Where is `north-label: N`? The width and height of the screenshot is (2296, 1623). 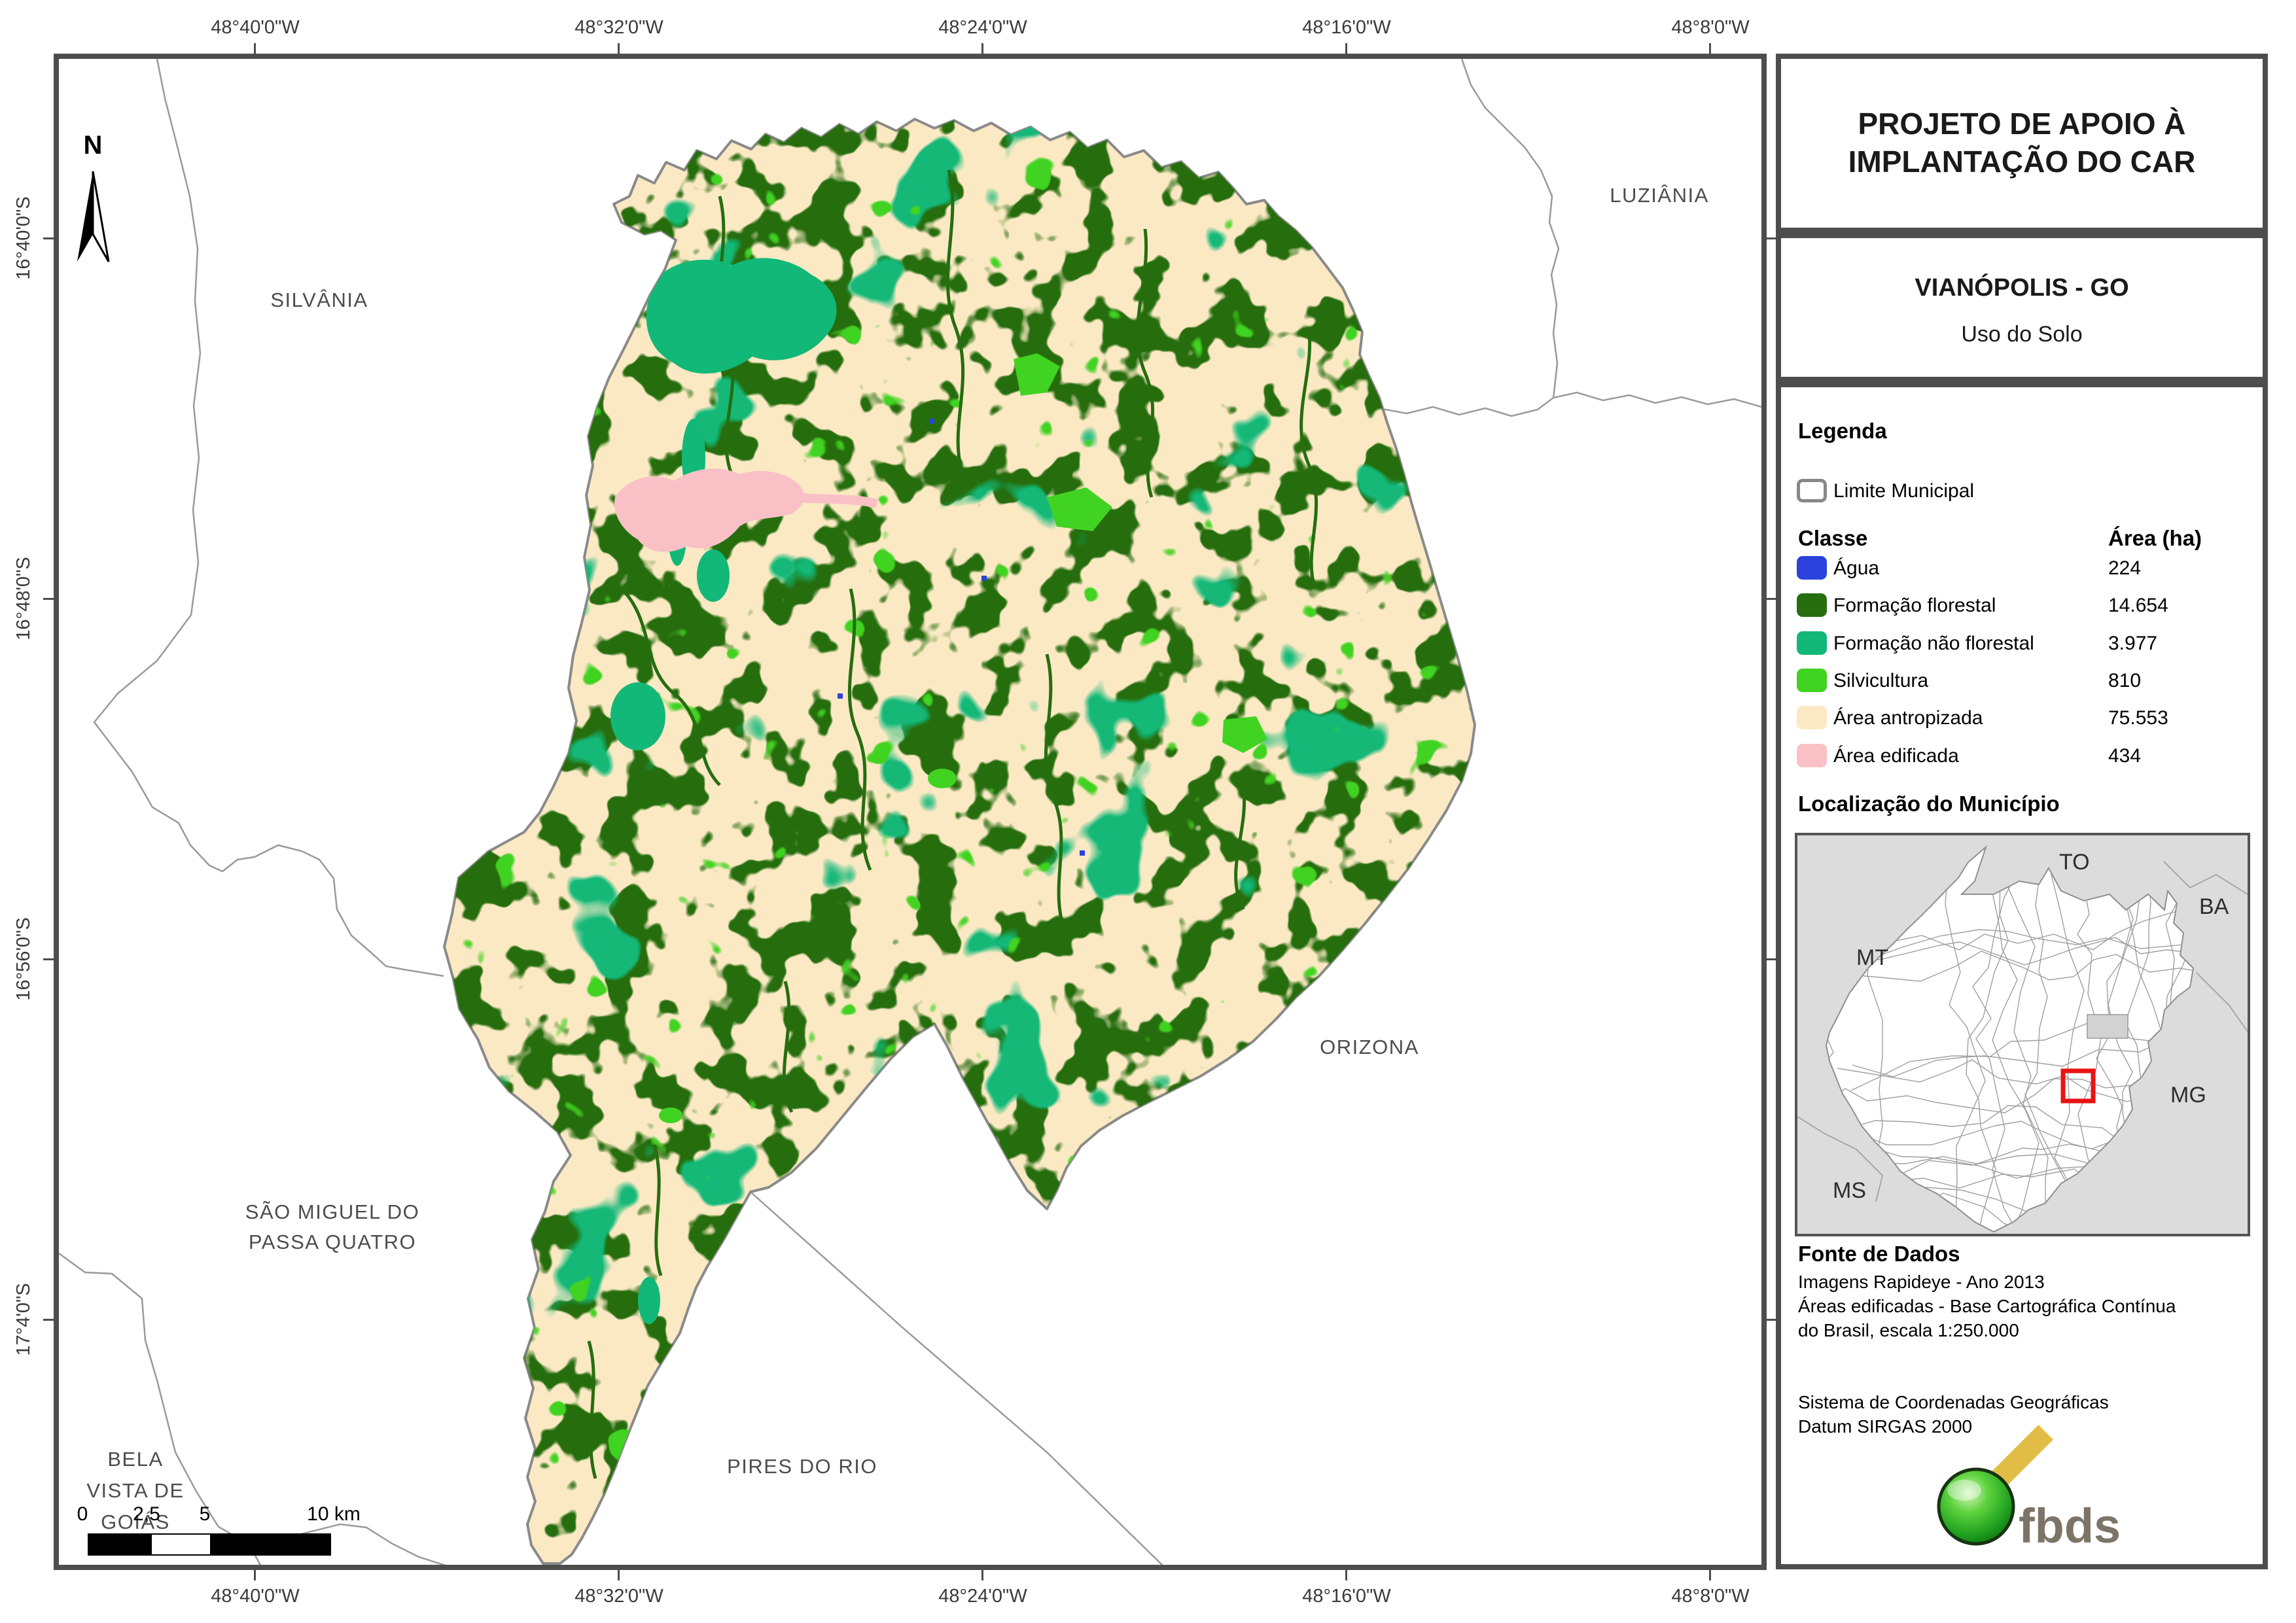 north-label: N is located at coordinates (93, 146).